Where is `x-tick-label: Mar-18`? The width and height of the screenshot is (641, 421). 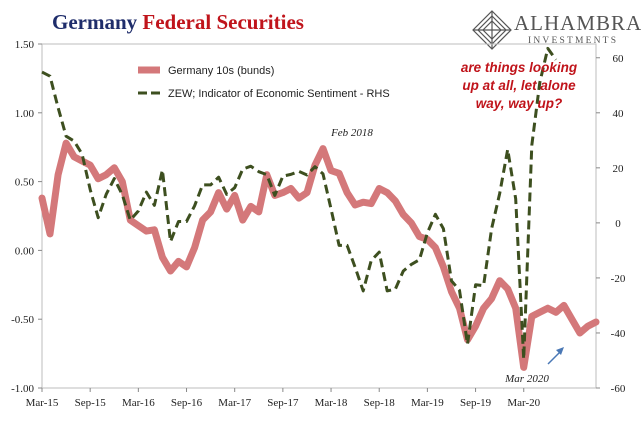 x-tick-label: Mar-18 is located at coordinates (331, 403).